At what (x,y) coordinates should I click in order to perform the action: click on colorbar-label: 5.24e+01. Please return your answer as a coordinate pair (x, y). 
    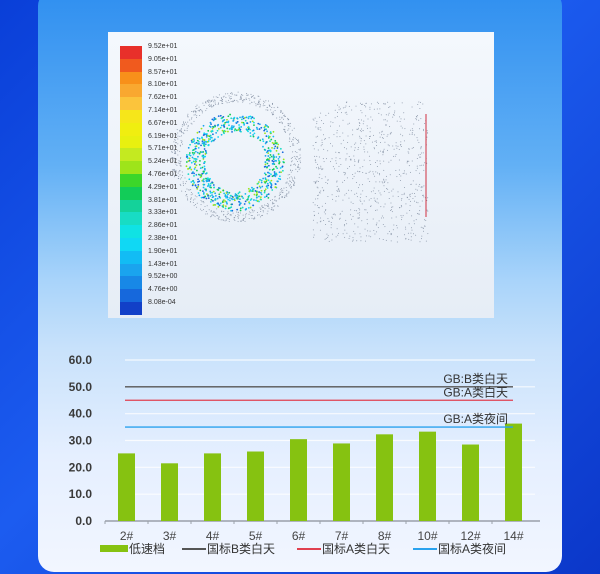
    Looking at the image, I should click on (163, 162).